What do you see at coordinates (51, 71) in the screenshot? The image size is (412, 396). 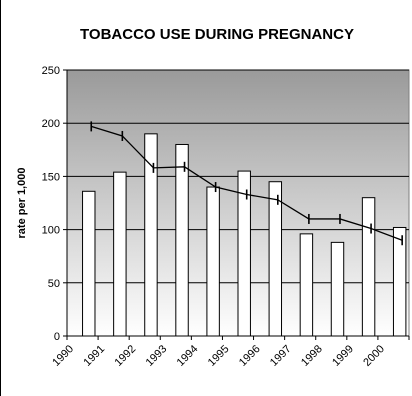 I see `y-tick-label: 250` at bounding box center [51, 71].